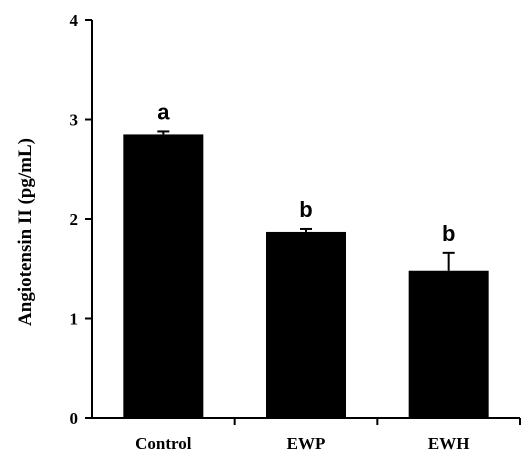 Image resolution: width=524 pixels, height=455 pixels. I want to click on category-label: EWP, so click(306, 443).